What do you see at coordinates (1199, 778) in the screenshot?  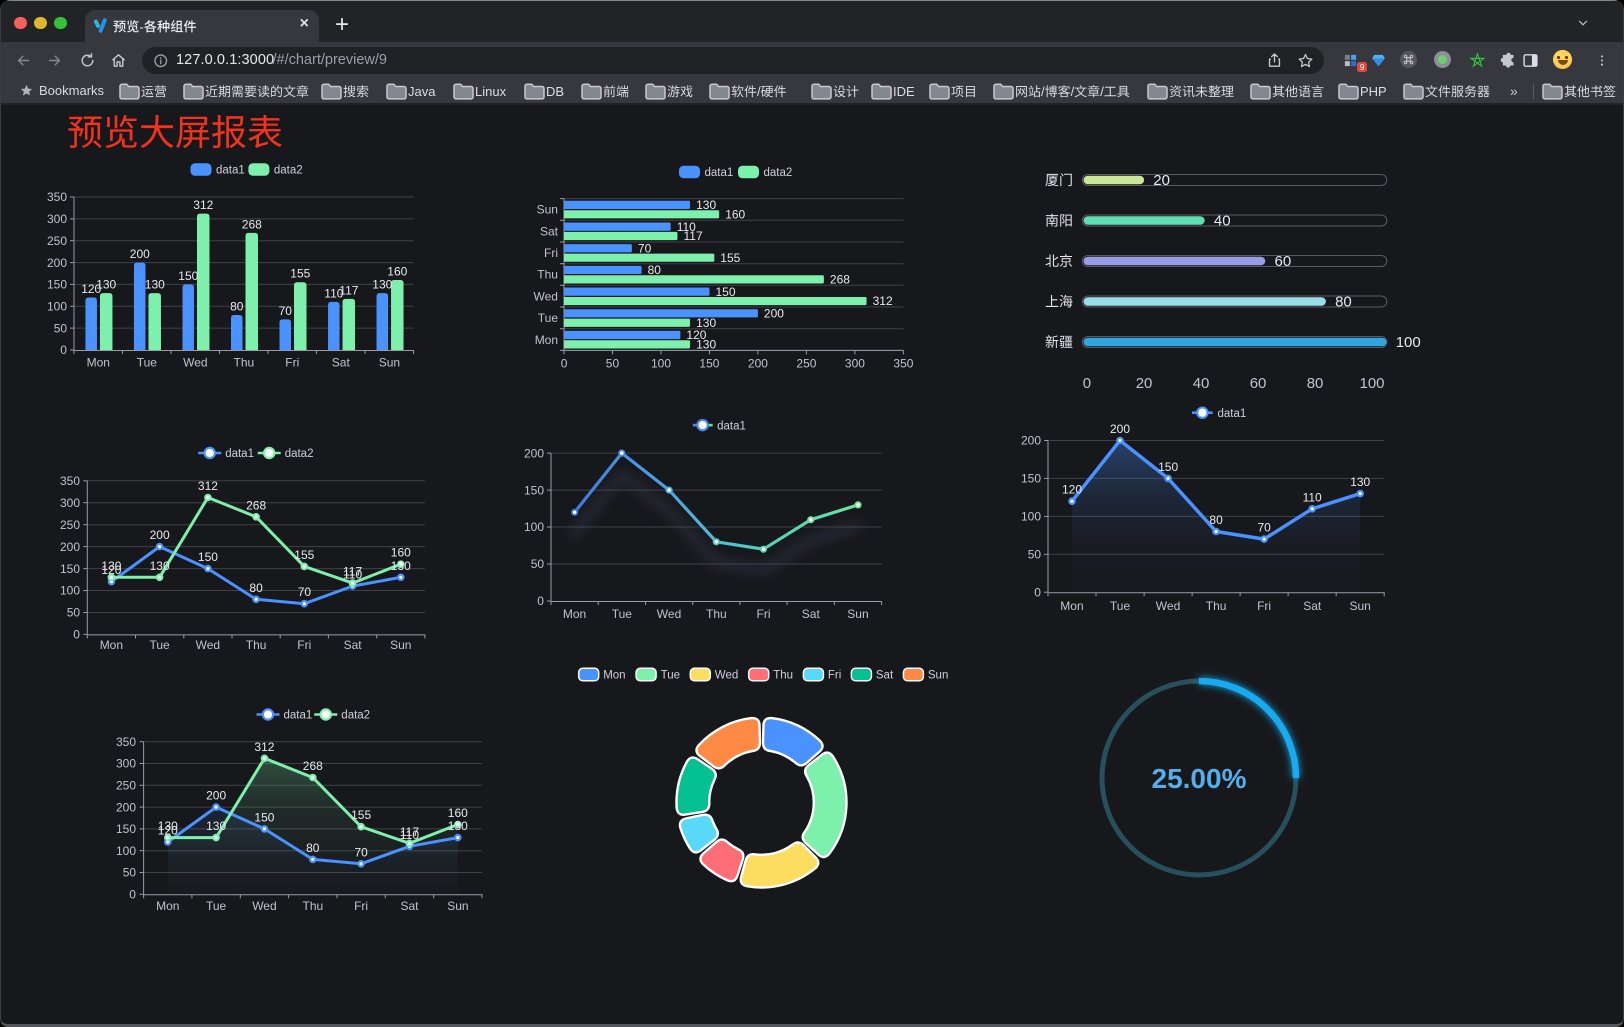 I see `svg-text: 25.00%` at bounding box center [1199, 778].